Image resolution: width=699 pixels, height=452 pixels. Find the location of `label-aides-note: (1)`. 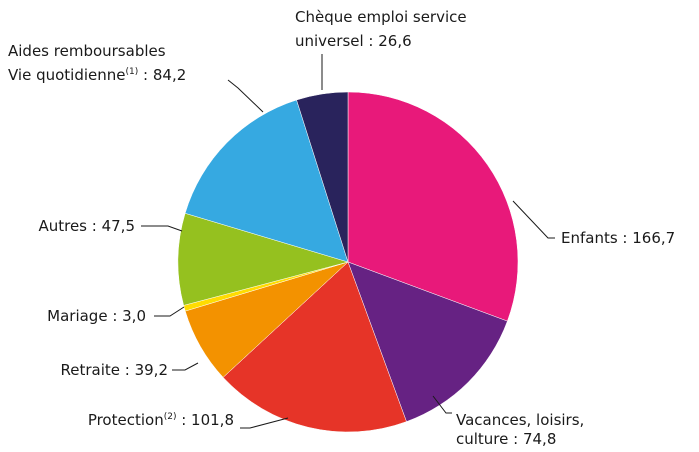

label-aides-note: (1) is located at coordinates (132, 72).